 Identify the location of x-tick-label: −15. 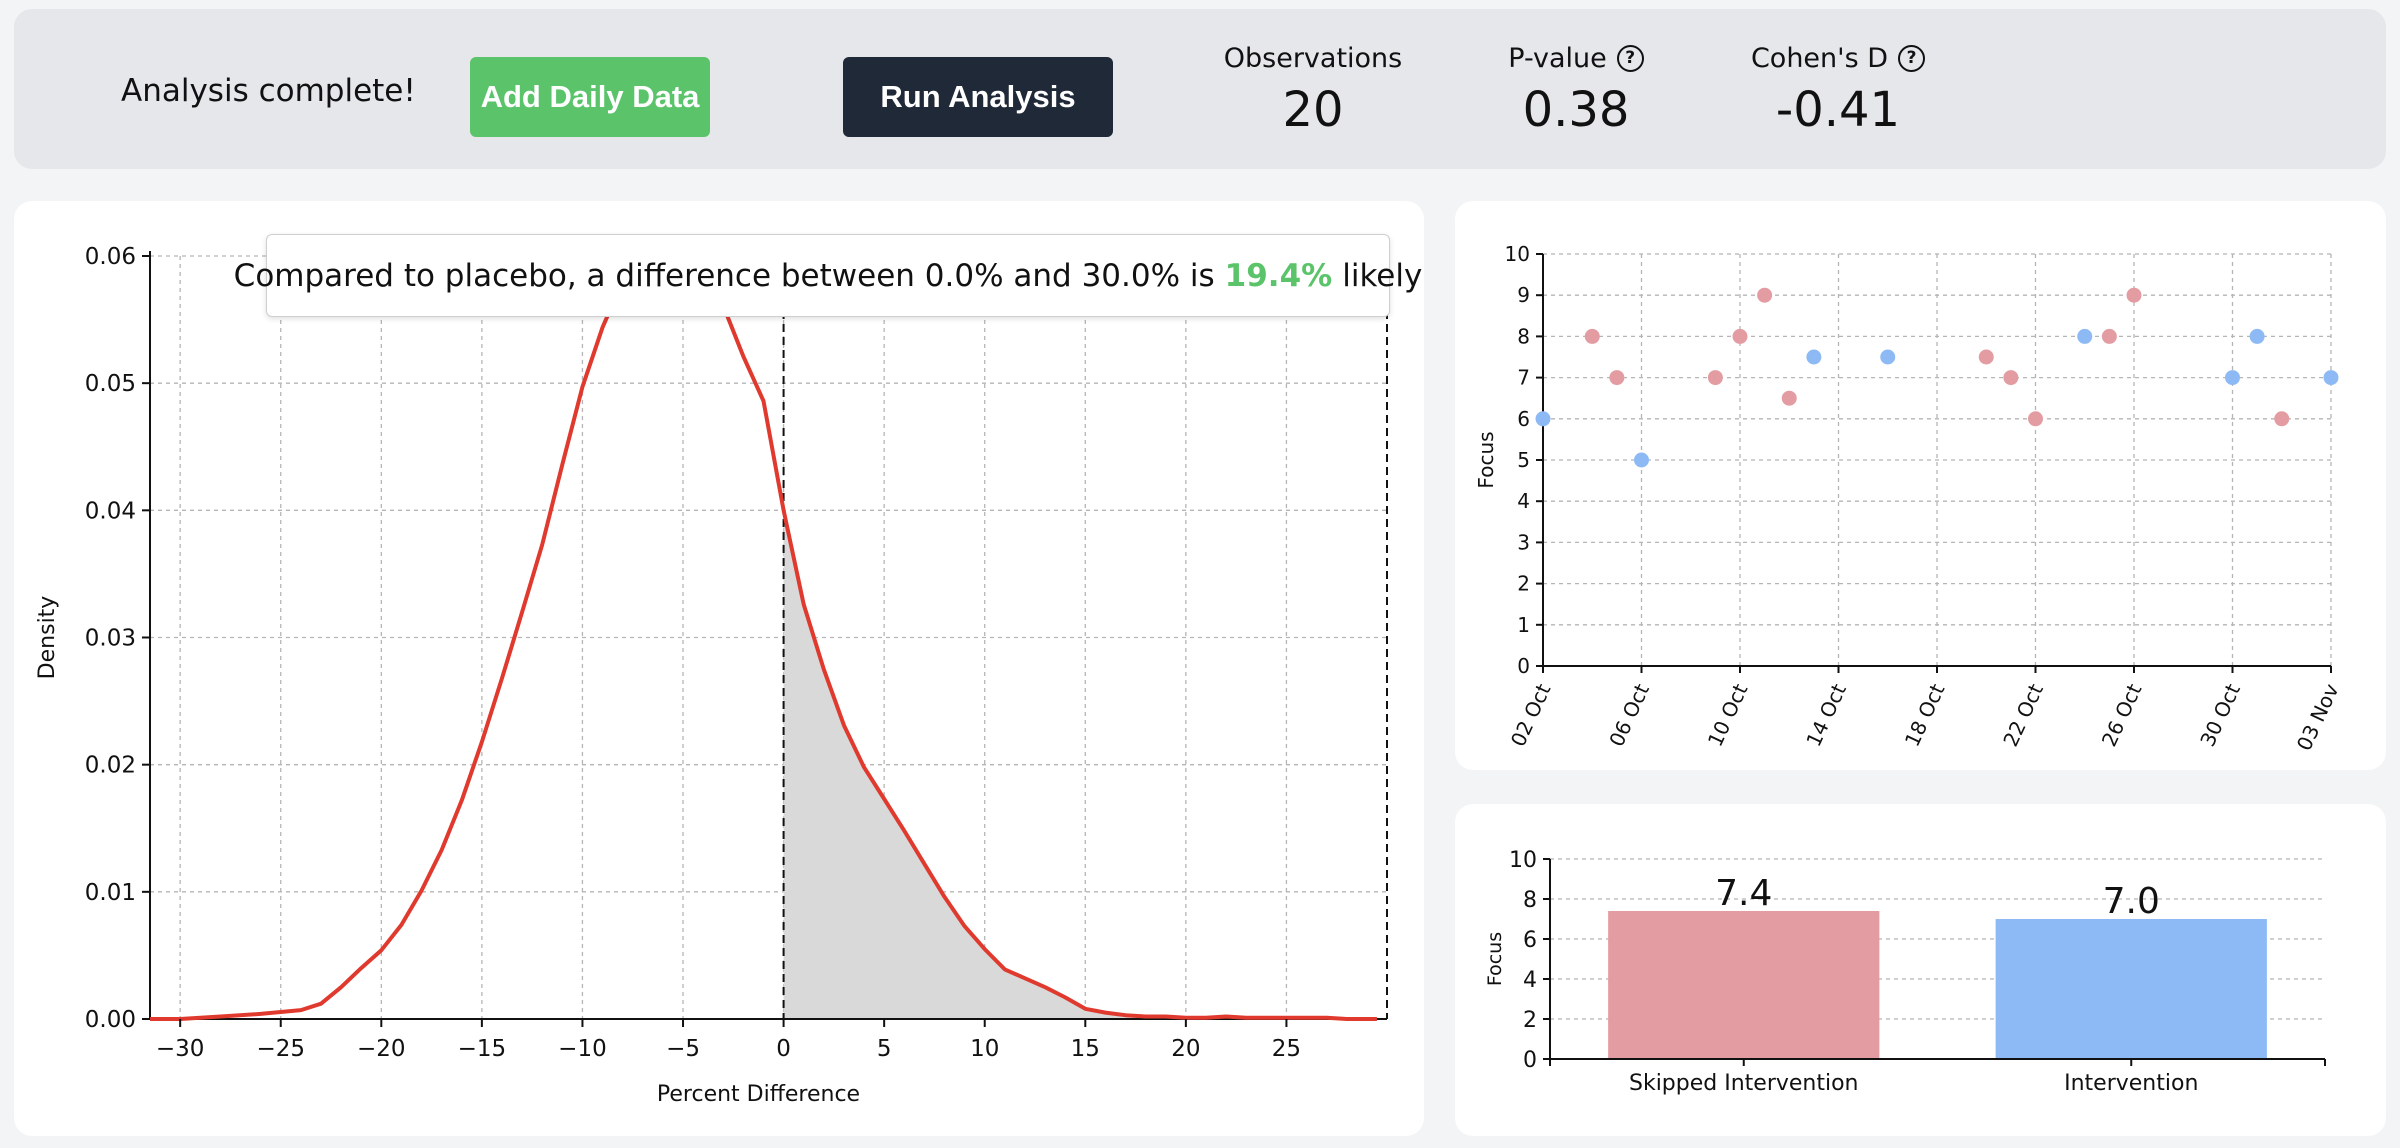
(482, 1049).